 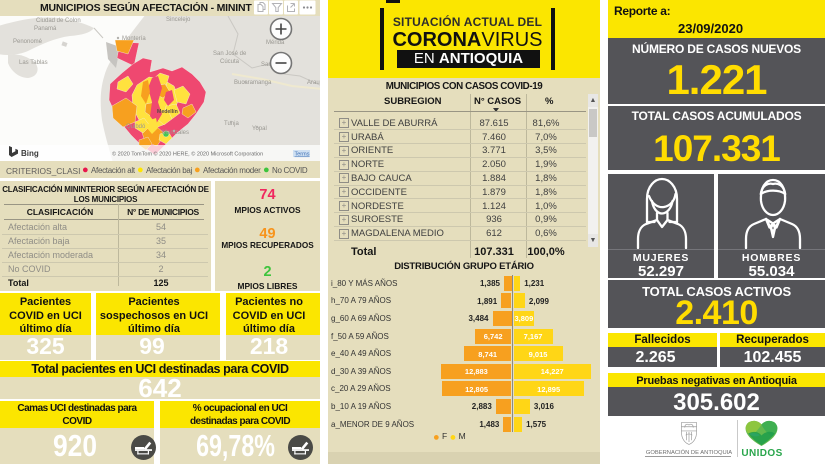 I want to click on svg-text: Medellín, so click(x=167, y=112).